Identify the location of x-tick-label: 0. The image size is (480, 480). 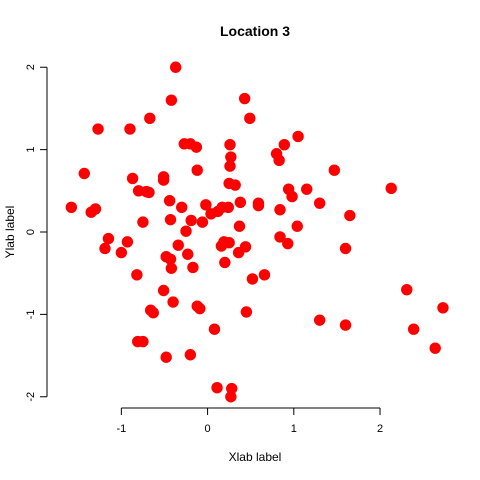
(208, 429).